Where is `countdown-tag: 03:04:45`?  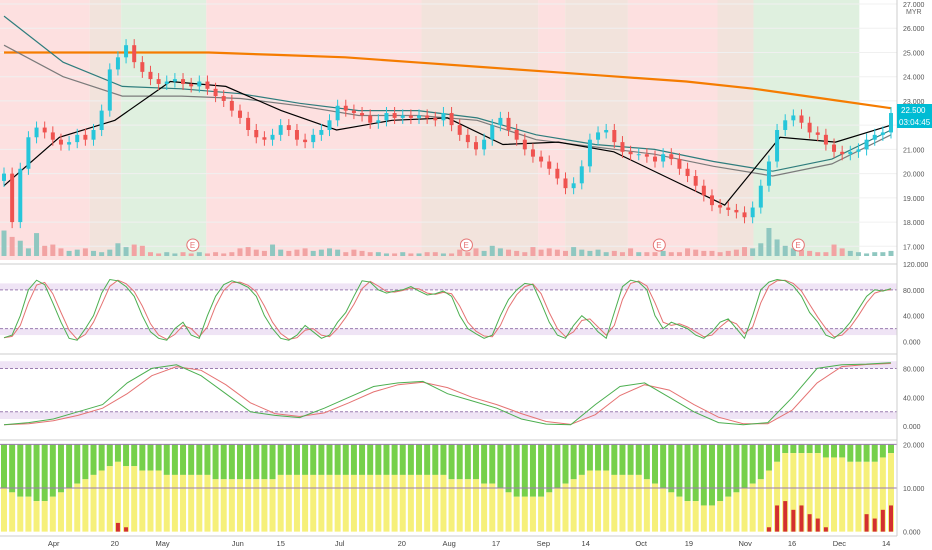
countdown-tag: 03:04:45 is located at coordinates (915, 122).